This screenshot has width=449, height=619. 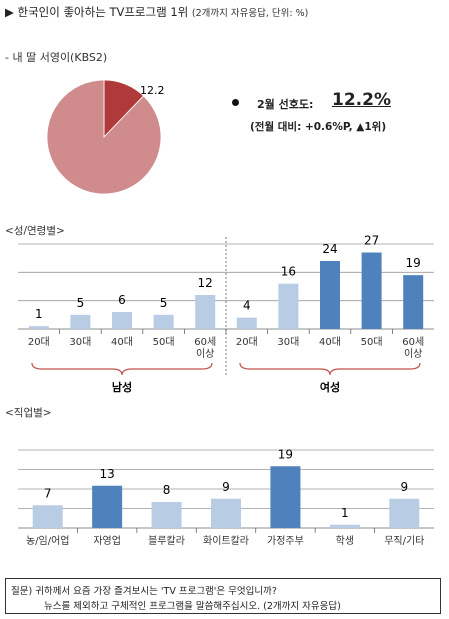 I want to click on bar-data-label: 8, so click(x=167, y=490).